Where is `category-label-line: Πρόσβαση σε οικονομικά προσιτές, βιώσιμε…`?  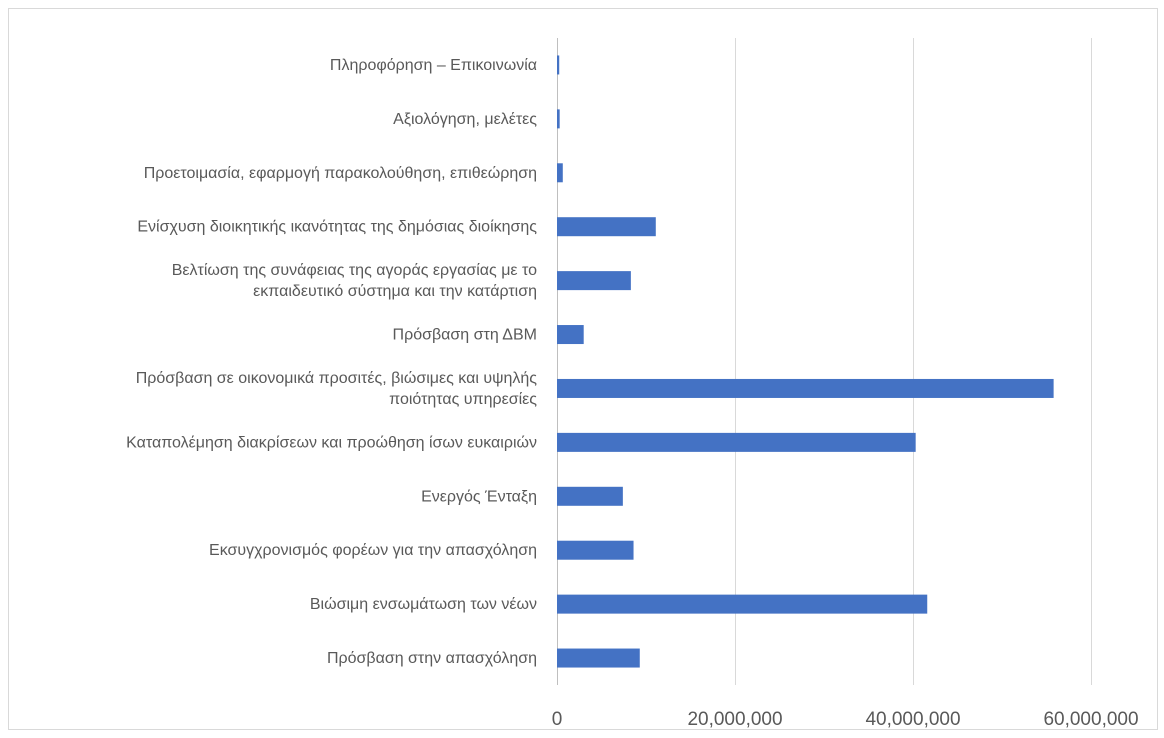 category-label-line: Πρόσβαση σε οικονομικά προσιτές, βιώσιμε… is located at coordinates (337, 378).